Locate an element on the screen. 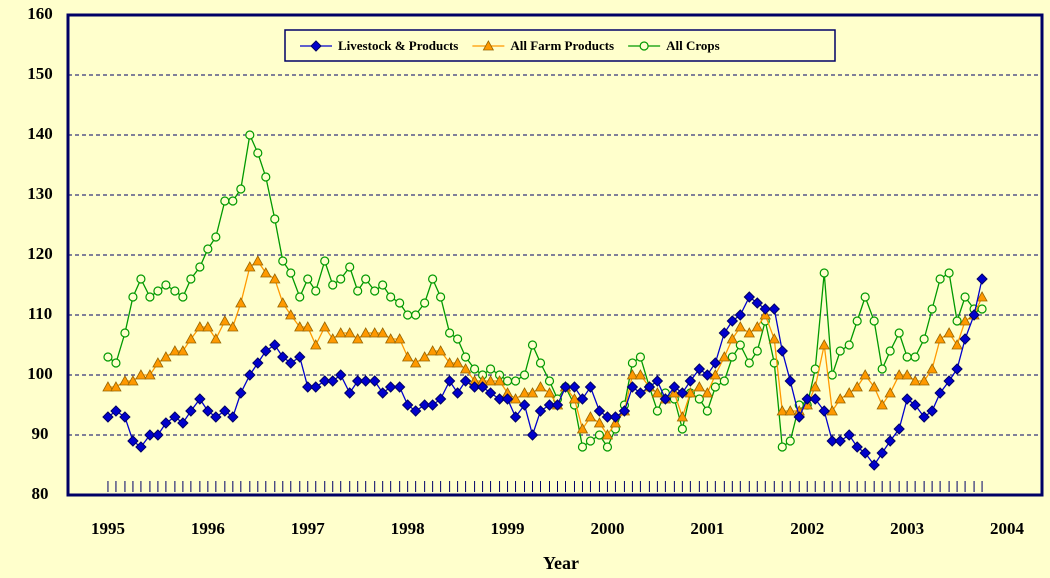  y-tick-label: 140 is located at coordinates (40, 133).